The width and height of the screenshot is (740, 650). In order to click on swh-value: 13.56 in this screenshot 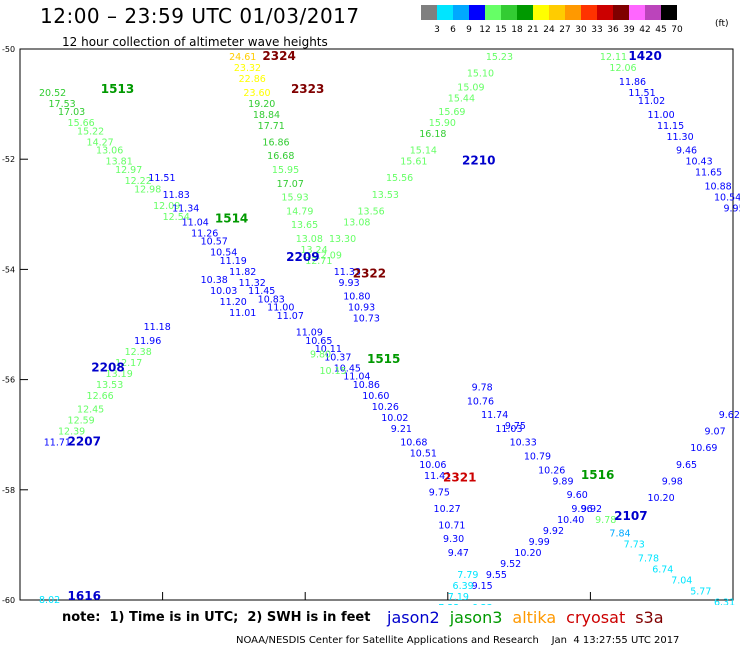, I will do `click(370, 211)`.